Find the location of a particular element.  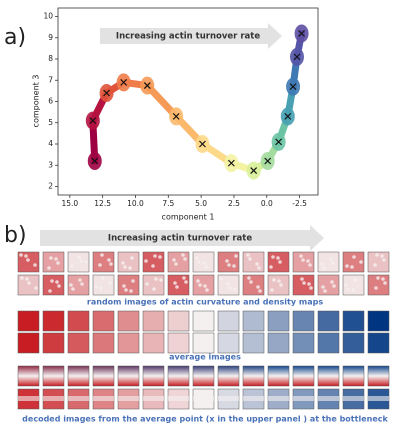

x-tick-label: 10.0 is located at coordinates (135, 203).